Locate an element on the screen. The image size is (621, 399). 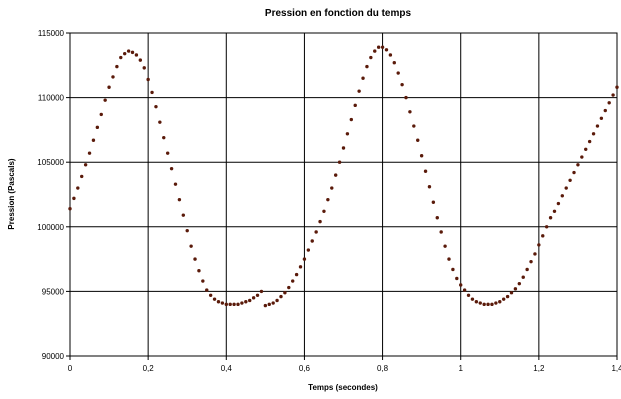
x-tick-label: 1,4 is located at coordinates (616, 368).